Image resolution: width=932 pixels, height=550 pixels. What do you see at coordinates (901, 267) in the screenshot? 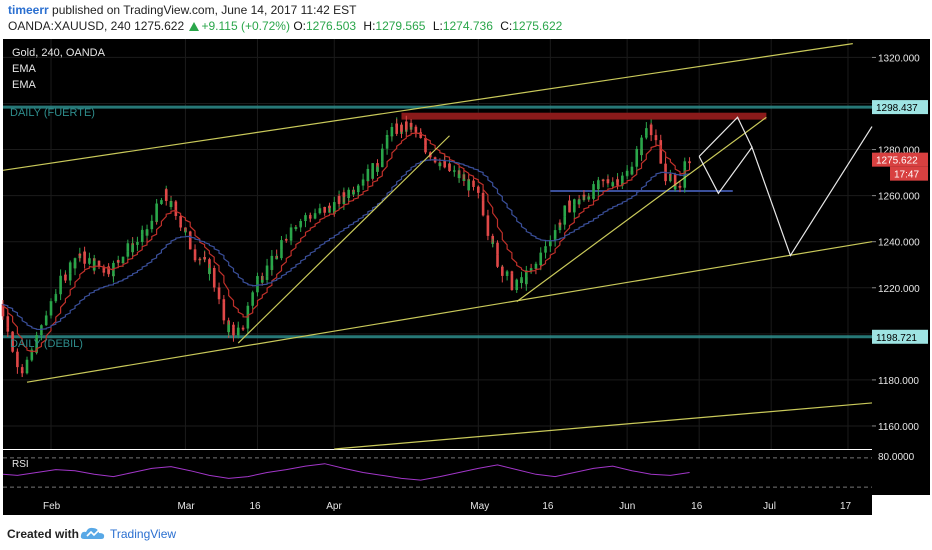
I see `price-axis` at bounding box center [901, 267].